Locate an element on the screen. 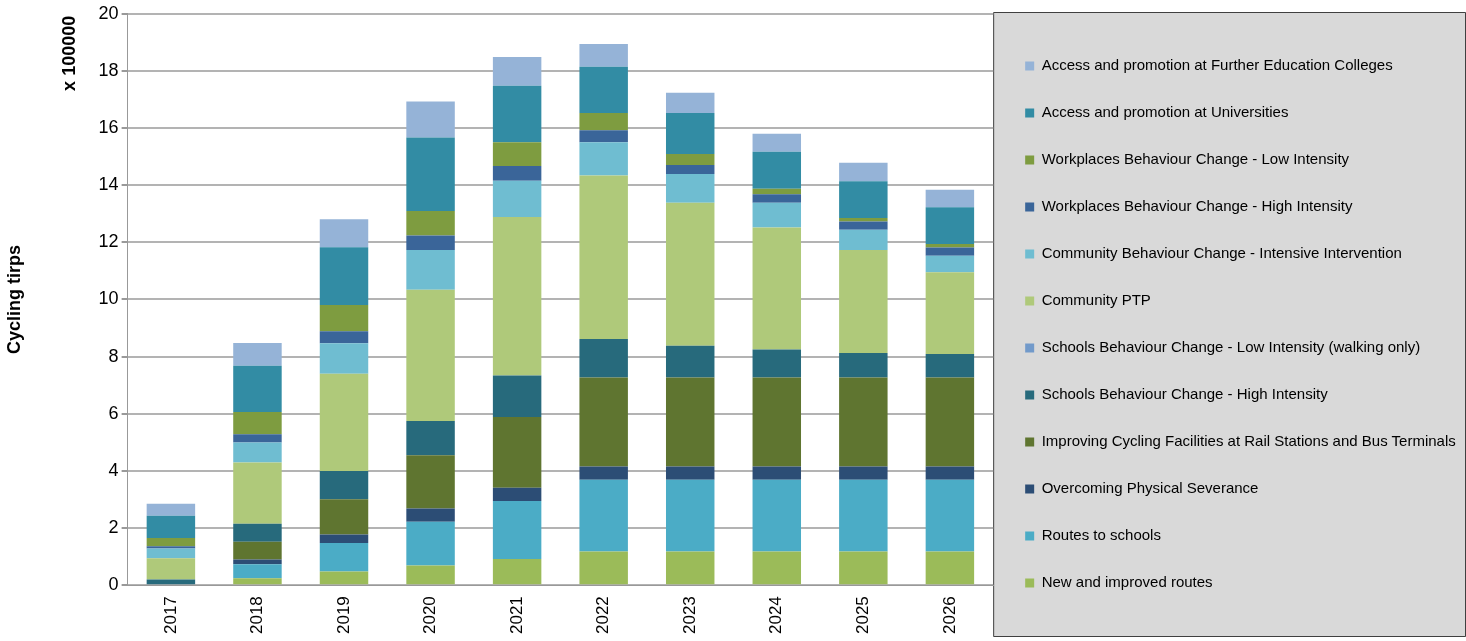 This screenshot has height=641, width=1466. legend-label: Community Behaviour Change - Intensive Intervention is located at coordinates (1221, 253).